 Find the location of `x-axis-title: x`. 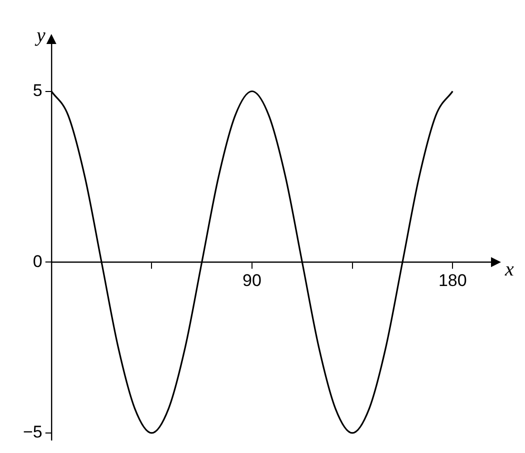

x-axis-title: x is located at coordinates (509, 269).